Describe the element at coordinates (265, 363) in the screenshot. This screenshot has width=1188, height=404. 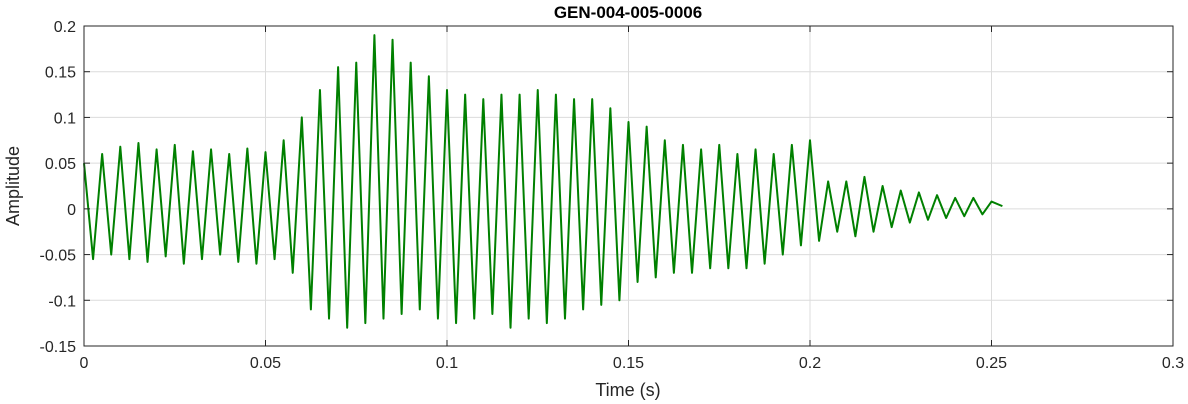
I see `x-tick-label: 0.05` at that location.